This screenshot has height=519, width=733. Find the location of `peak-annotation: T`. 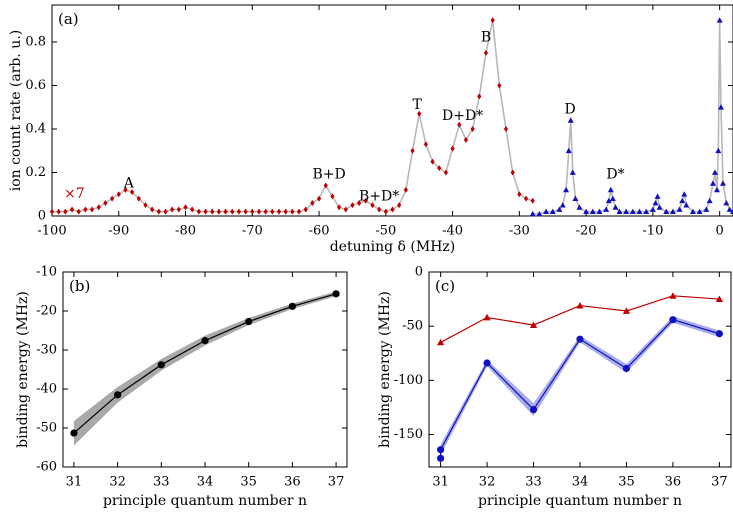

peak-annotation: T is located at coordinates (418, 105).